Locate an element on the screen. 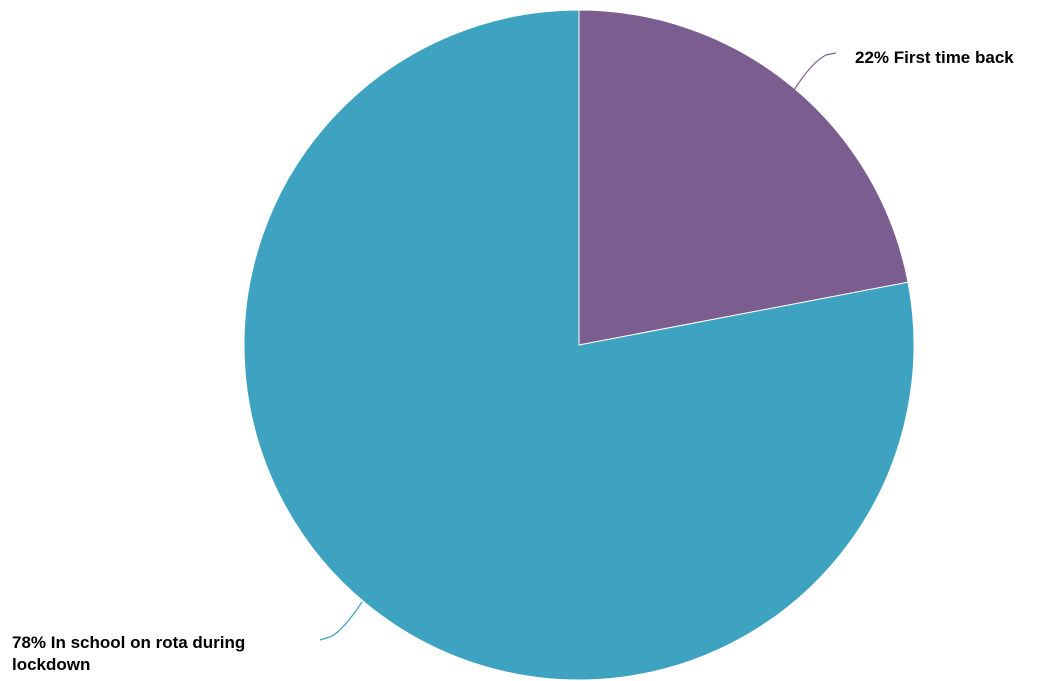 The image size is (1058, 681). slice-label-first-time-back: 22% First time back is located at coordinates (934, 57).